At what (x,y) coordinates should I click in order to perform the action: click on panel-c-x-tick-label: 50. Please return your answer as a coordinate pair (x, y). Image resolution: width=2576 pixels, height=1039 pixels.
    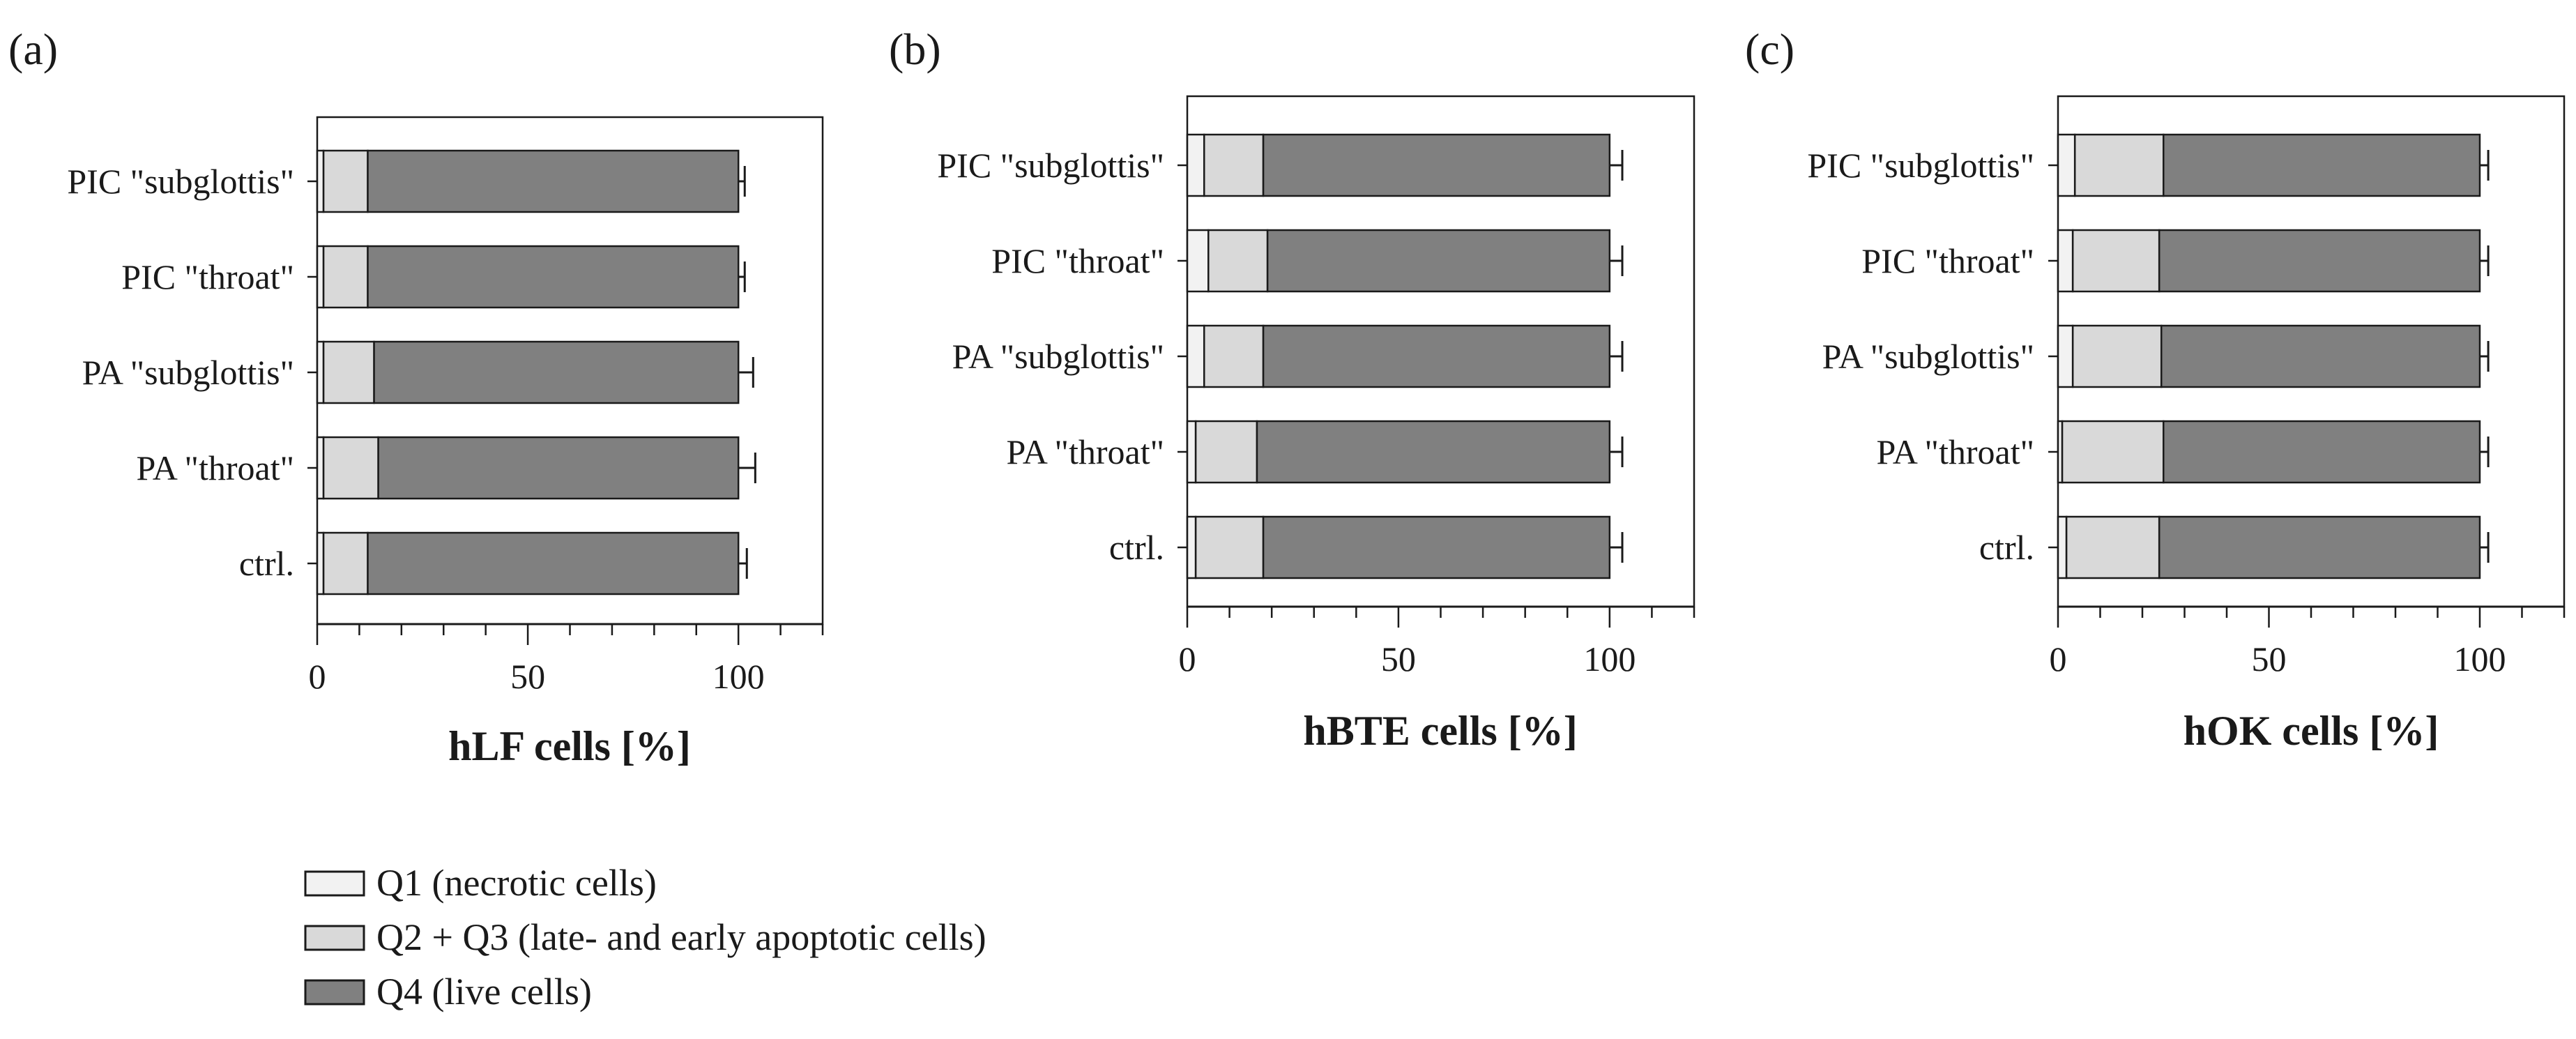
    Looking at the image, I should click on (2269, 658).